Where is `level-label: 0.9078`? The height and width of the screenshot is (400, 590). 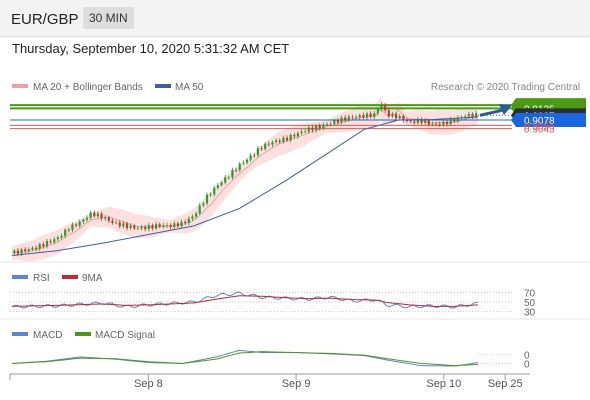
level-label: 0.9078 is located at coordinates (539, 121).